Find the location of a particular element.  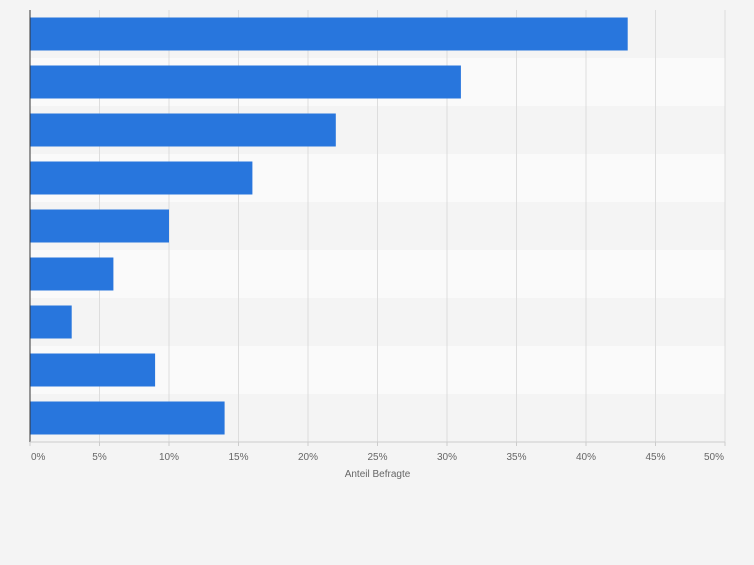

x-tick-label: 40% is located at coordinates (586, 457).